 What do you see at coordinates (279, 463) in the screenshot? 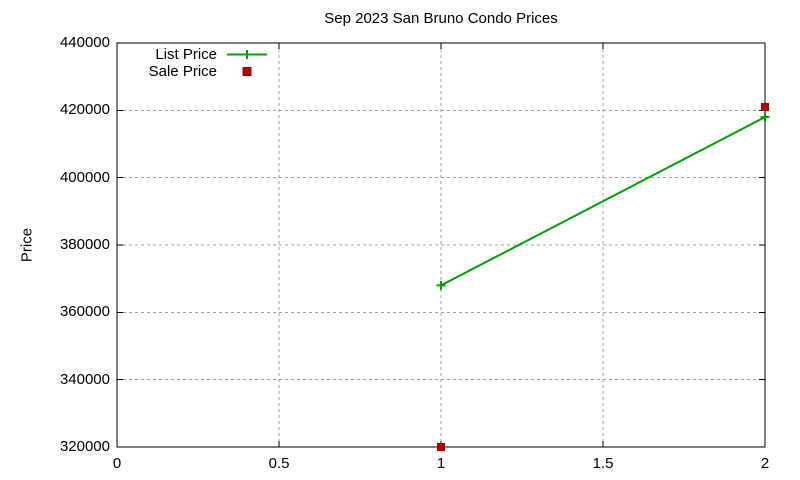
I see `x-tick-label: 0.5` at bounding box center [279, 463].